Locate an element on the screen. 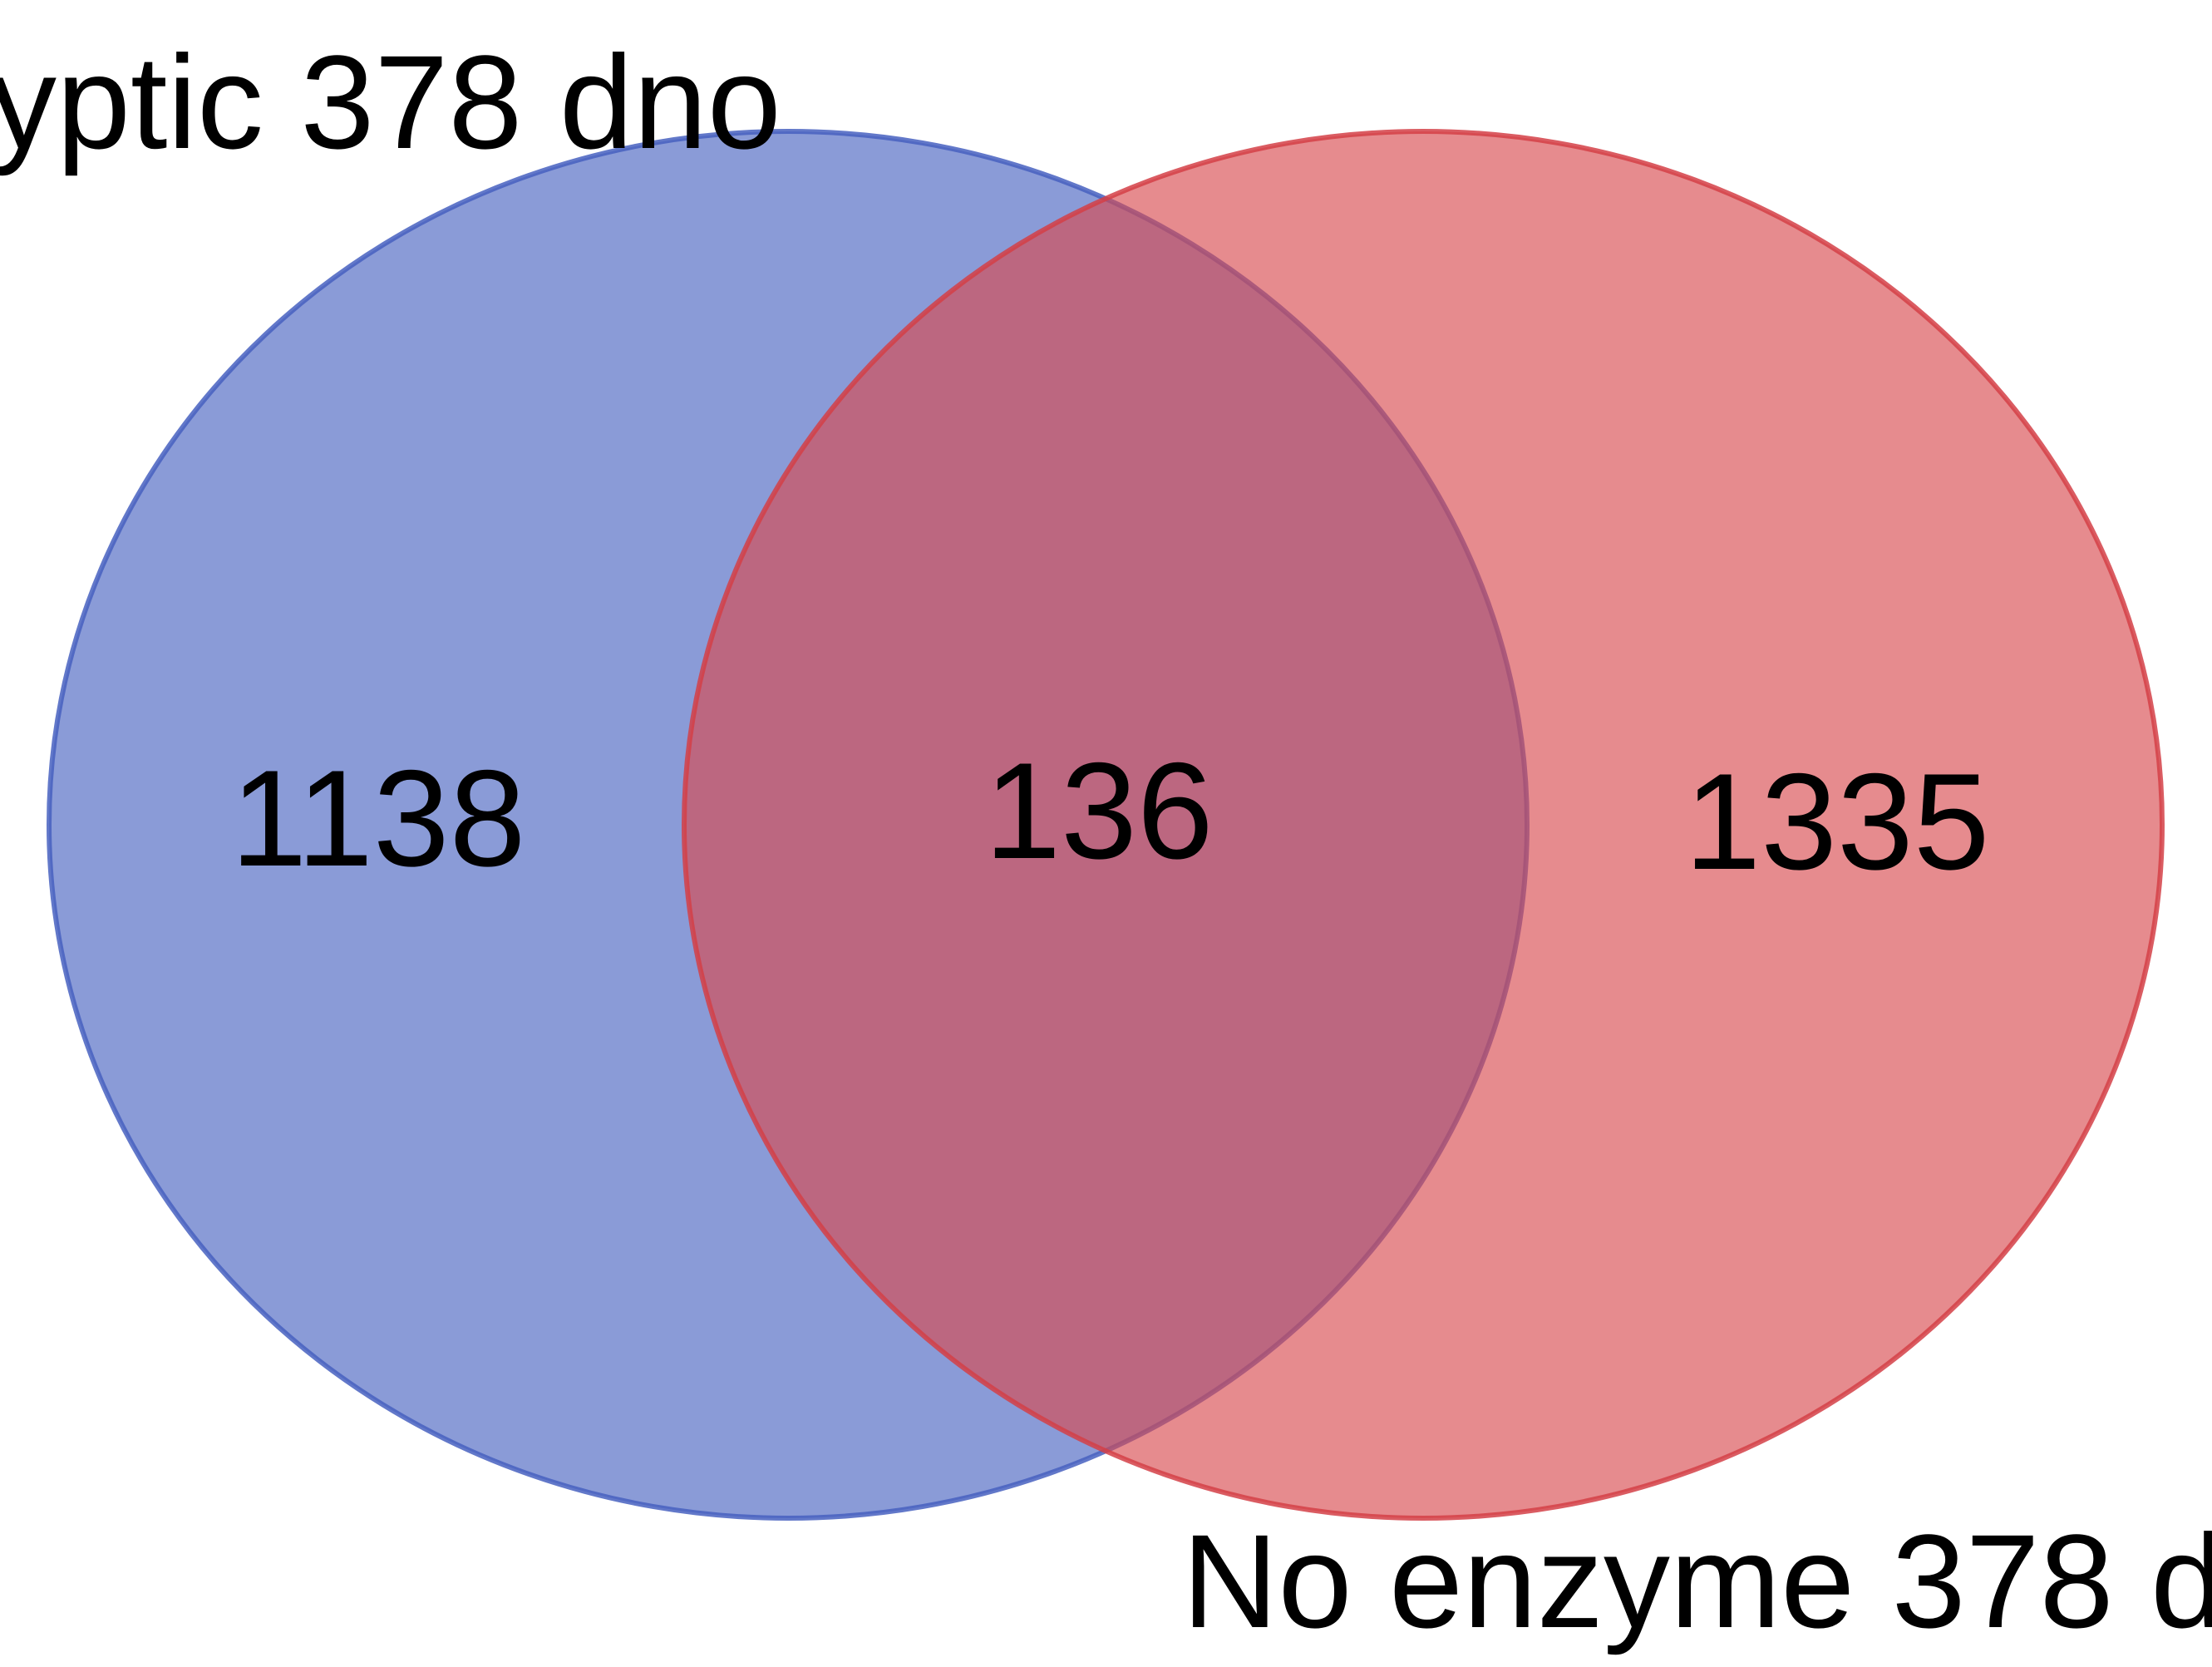  left-only-count: 1138 is located at coordinates (378, 818).